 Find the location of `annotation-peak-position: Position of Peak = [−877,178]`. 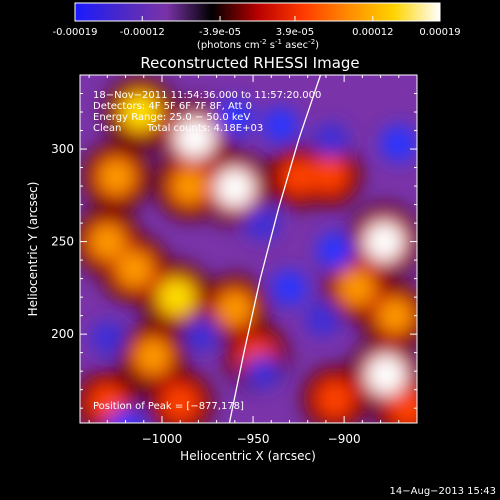

annotation-peak-position: Position of Peak = [−877,178] is located at coordinates (168, 406).